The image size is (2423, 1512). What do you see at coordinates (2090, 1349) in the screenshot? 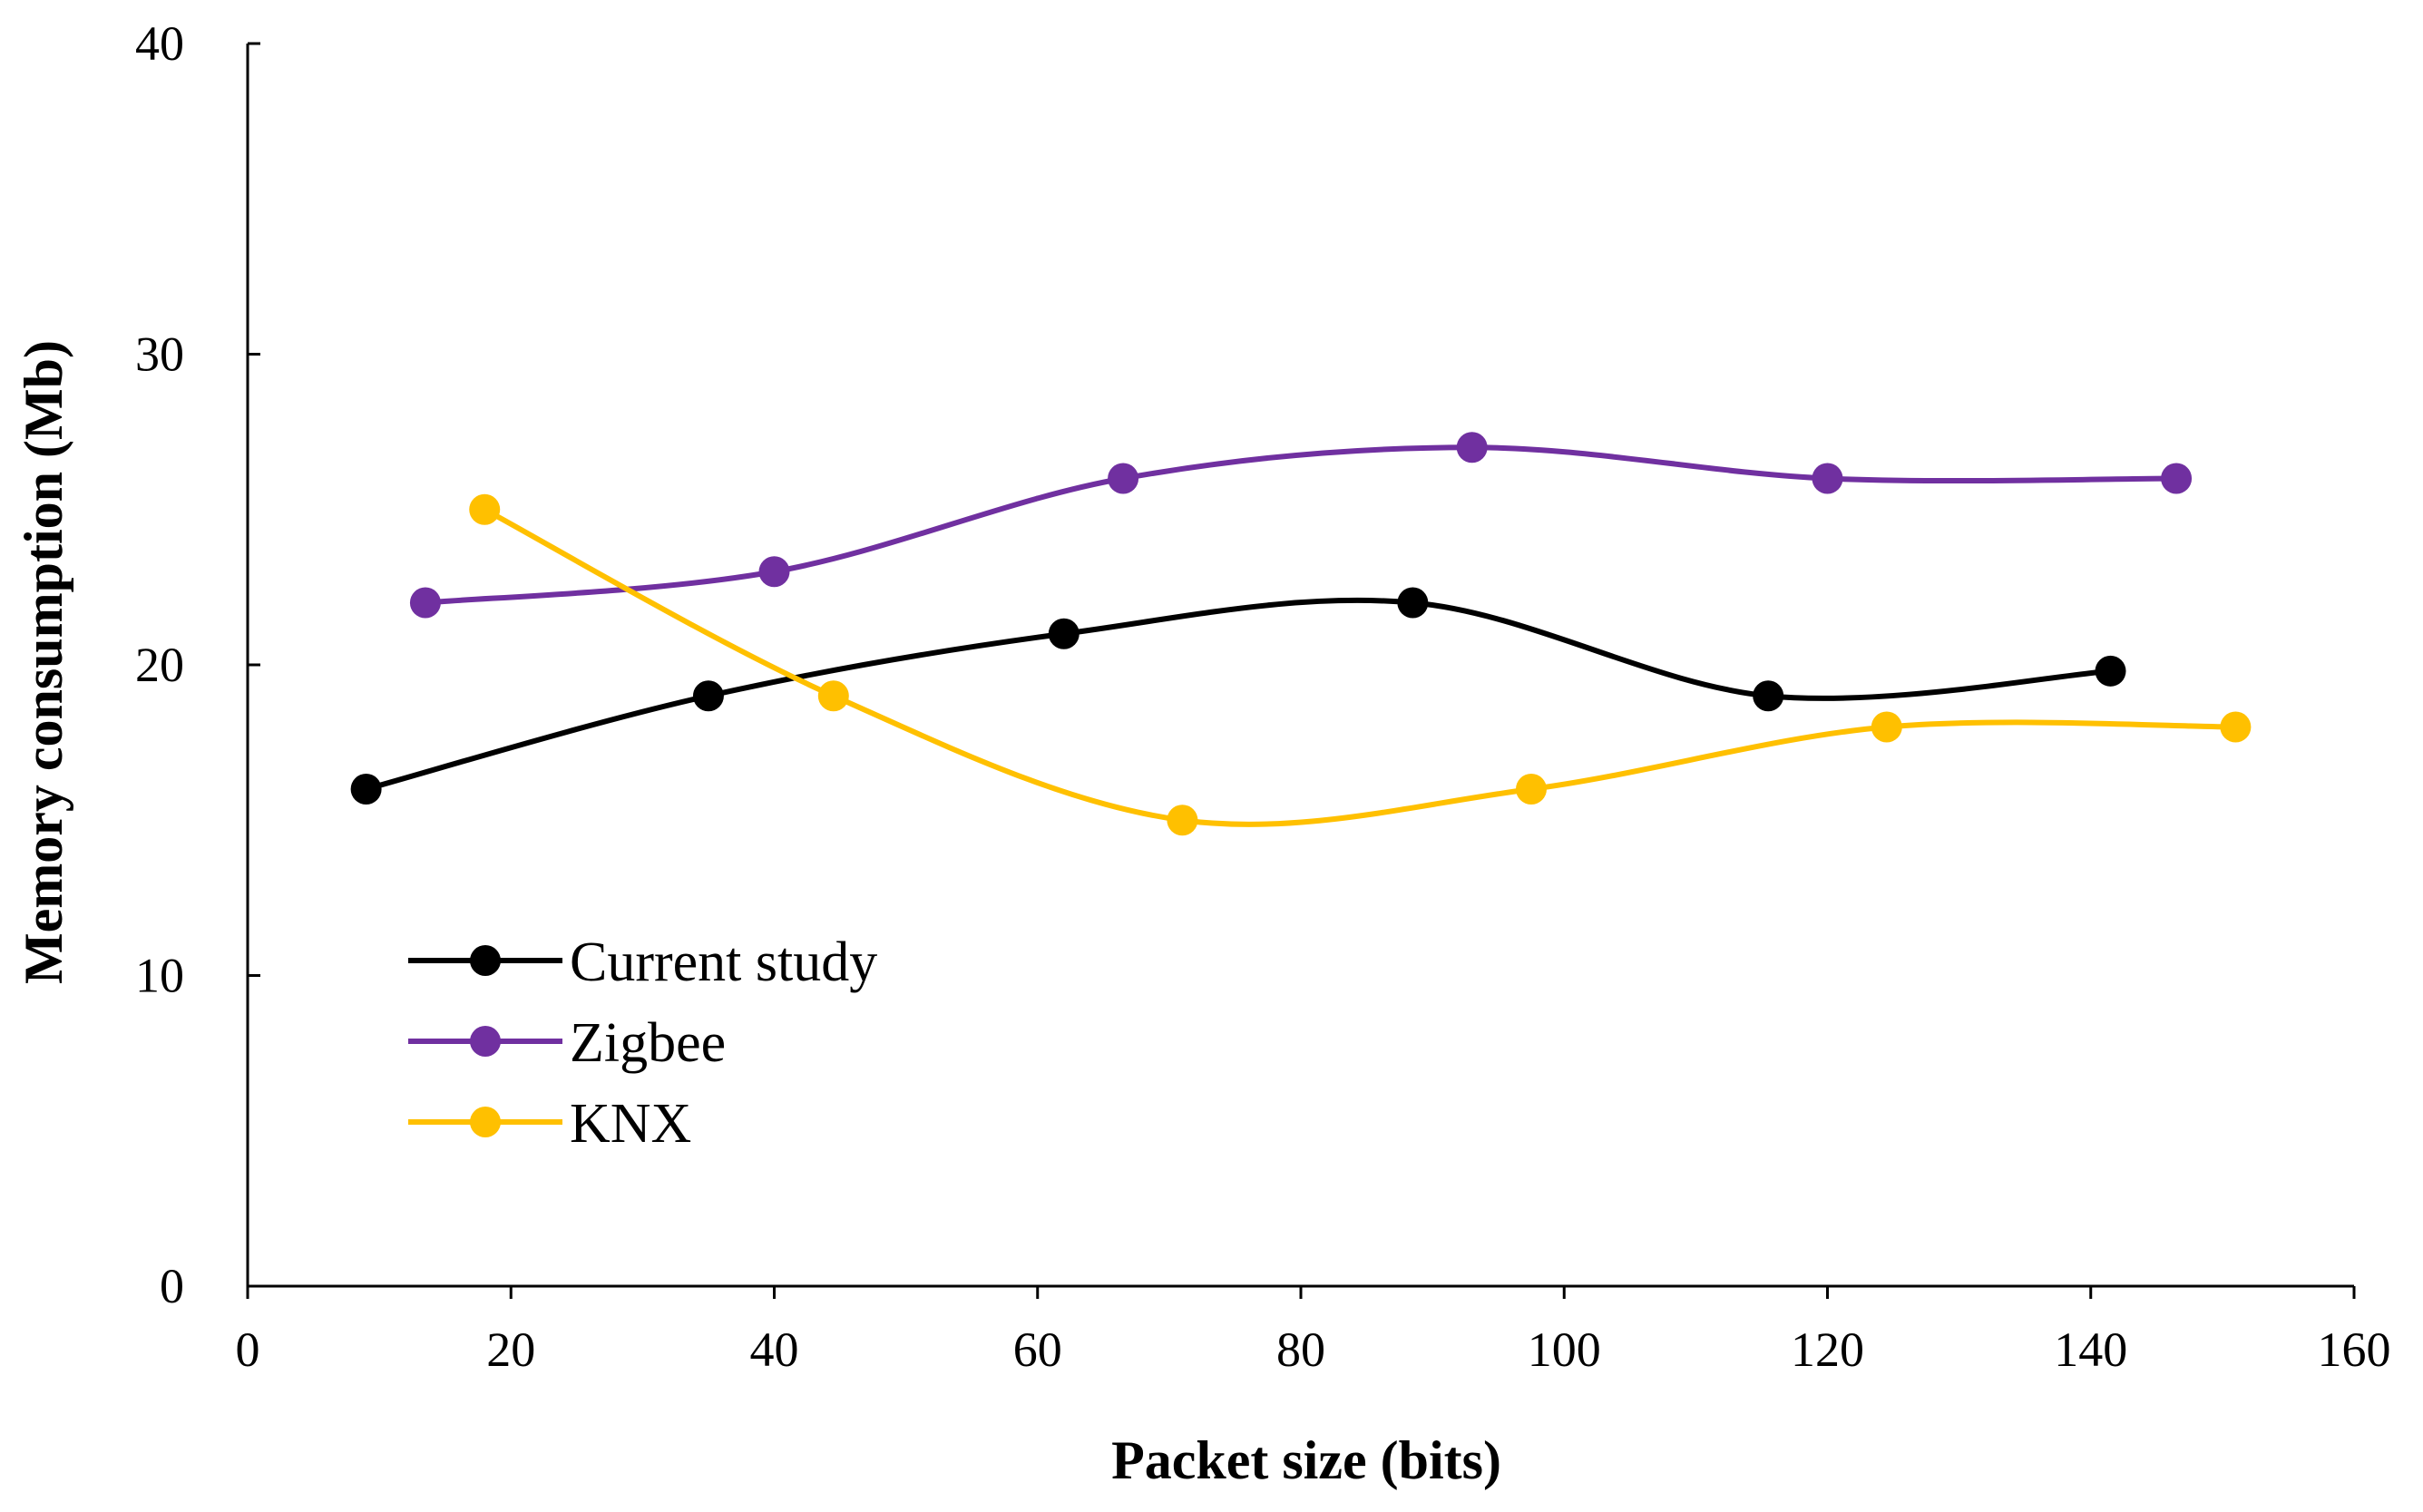
I see `x-tick-label: 140` at bounding box center [2090, 1349].